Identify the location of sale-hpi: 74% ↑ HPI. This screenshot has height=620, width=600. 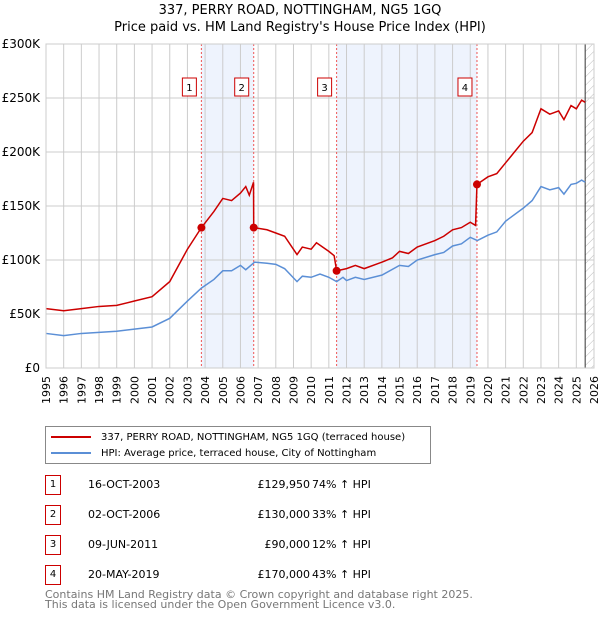
(341, 484).